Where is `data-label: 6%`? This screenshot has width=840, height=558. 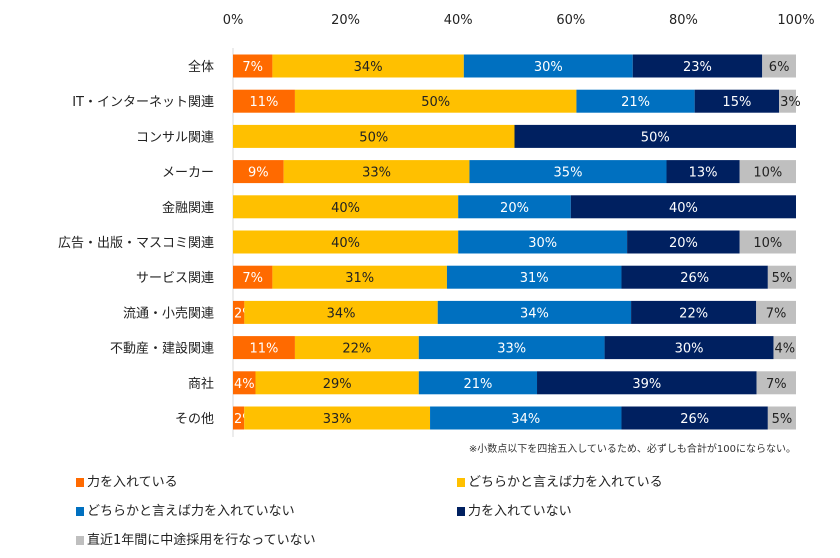 data-label: 6% is located at coordinates (779, 67).